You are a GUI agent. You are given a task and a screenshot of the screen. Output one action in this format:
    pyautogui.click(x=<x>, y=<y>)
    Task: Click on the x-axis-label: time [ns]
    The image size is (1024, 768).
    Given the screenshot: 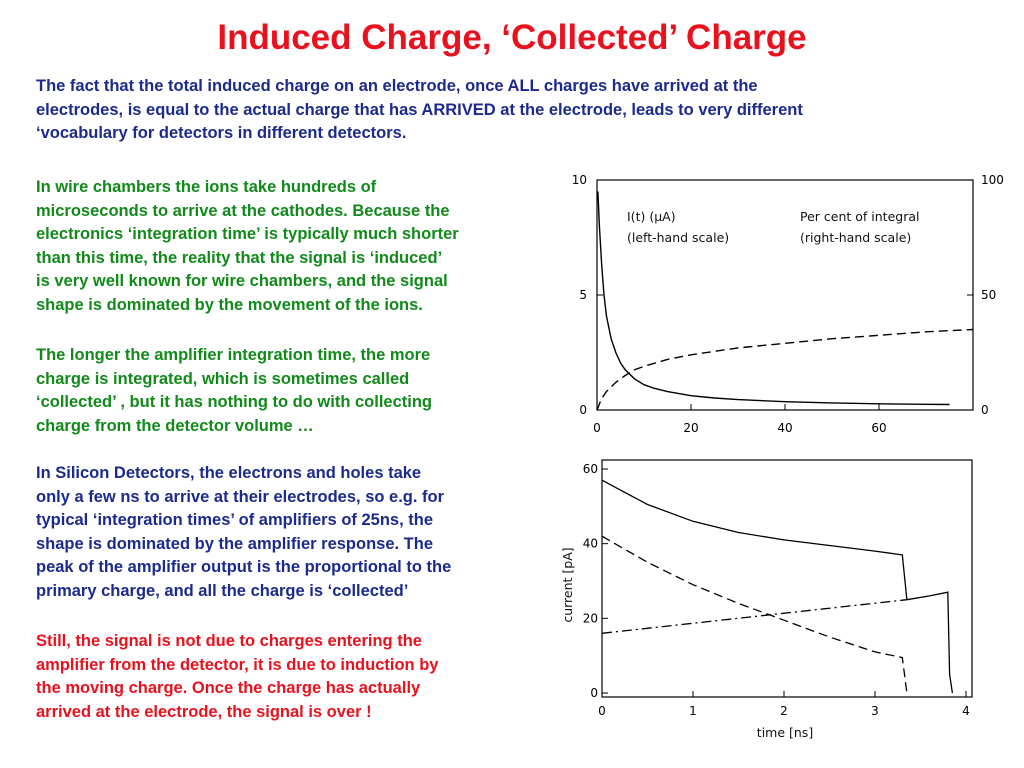 What is the action you would take?
    pyautogui.click(x=785, y=732)
    